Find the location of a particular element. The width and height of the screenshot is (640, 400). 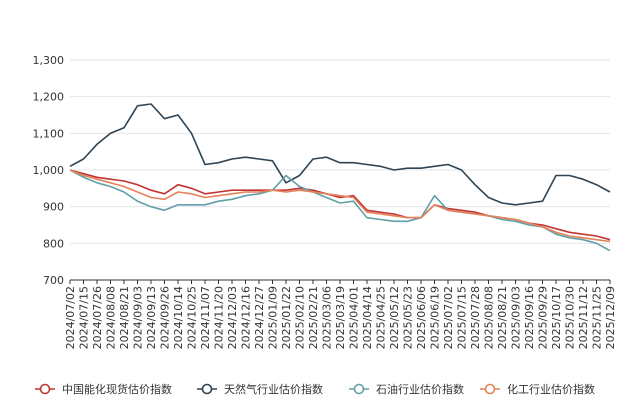

y-tick-label: 1,200 is located at coordinates (49, 97).